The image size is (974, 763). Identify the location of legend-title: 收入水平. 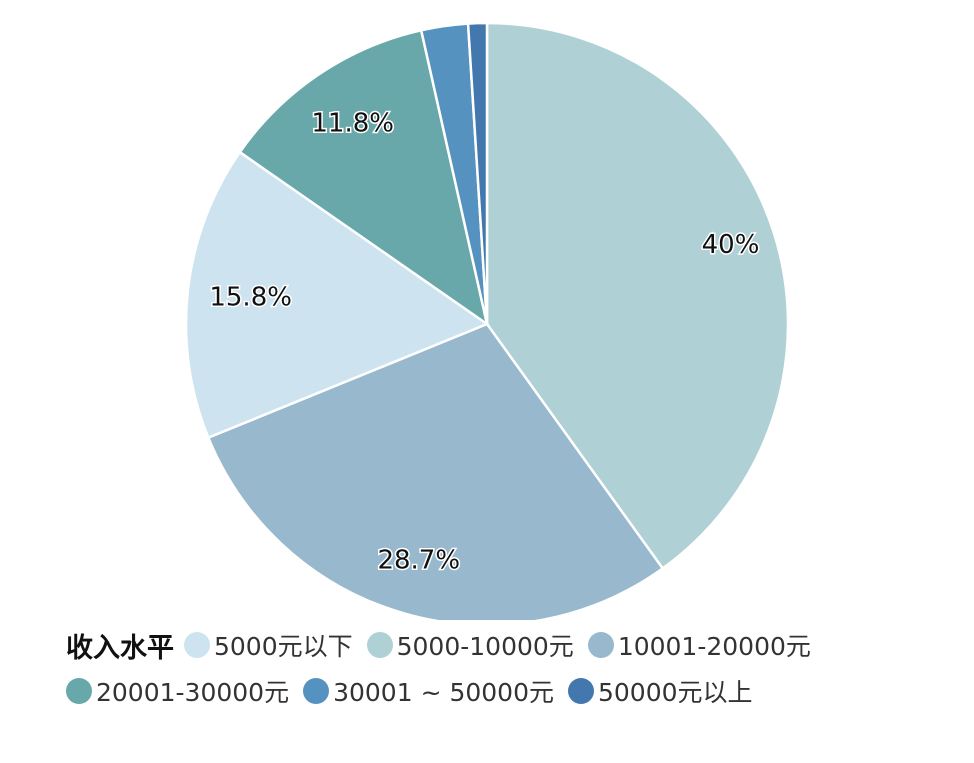
(120, 648).